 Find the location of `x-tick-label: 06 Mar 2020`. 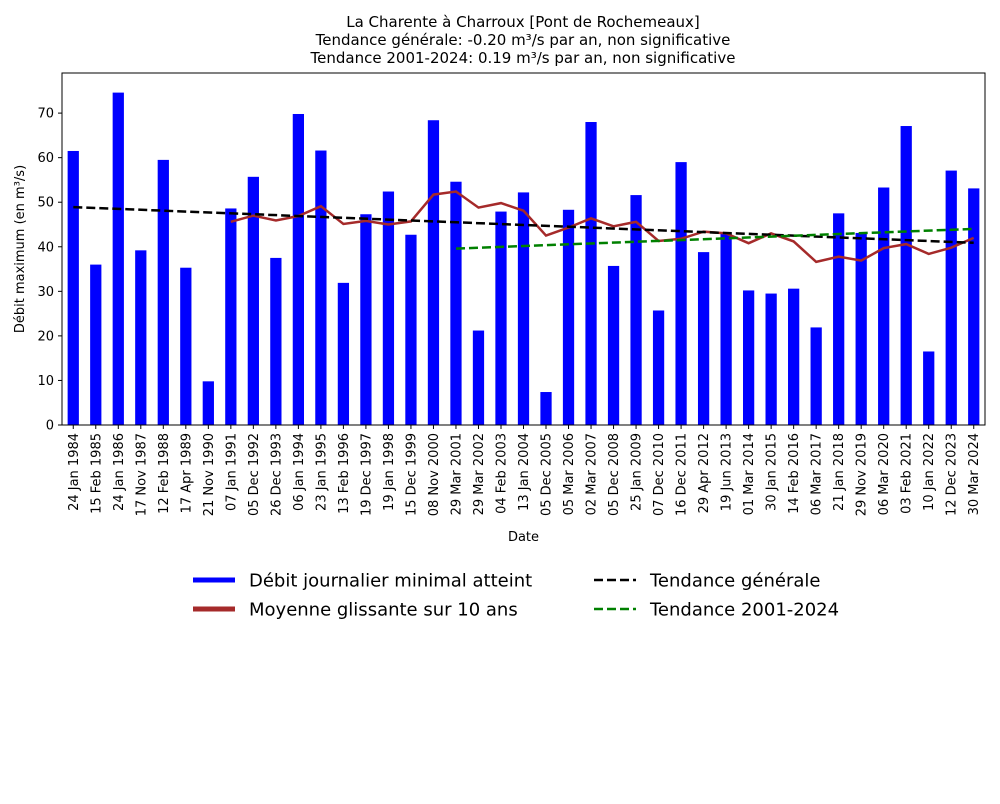

x-tick-label: 06 Mar 2020 is located at coordinates (884, 474).